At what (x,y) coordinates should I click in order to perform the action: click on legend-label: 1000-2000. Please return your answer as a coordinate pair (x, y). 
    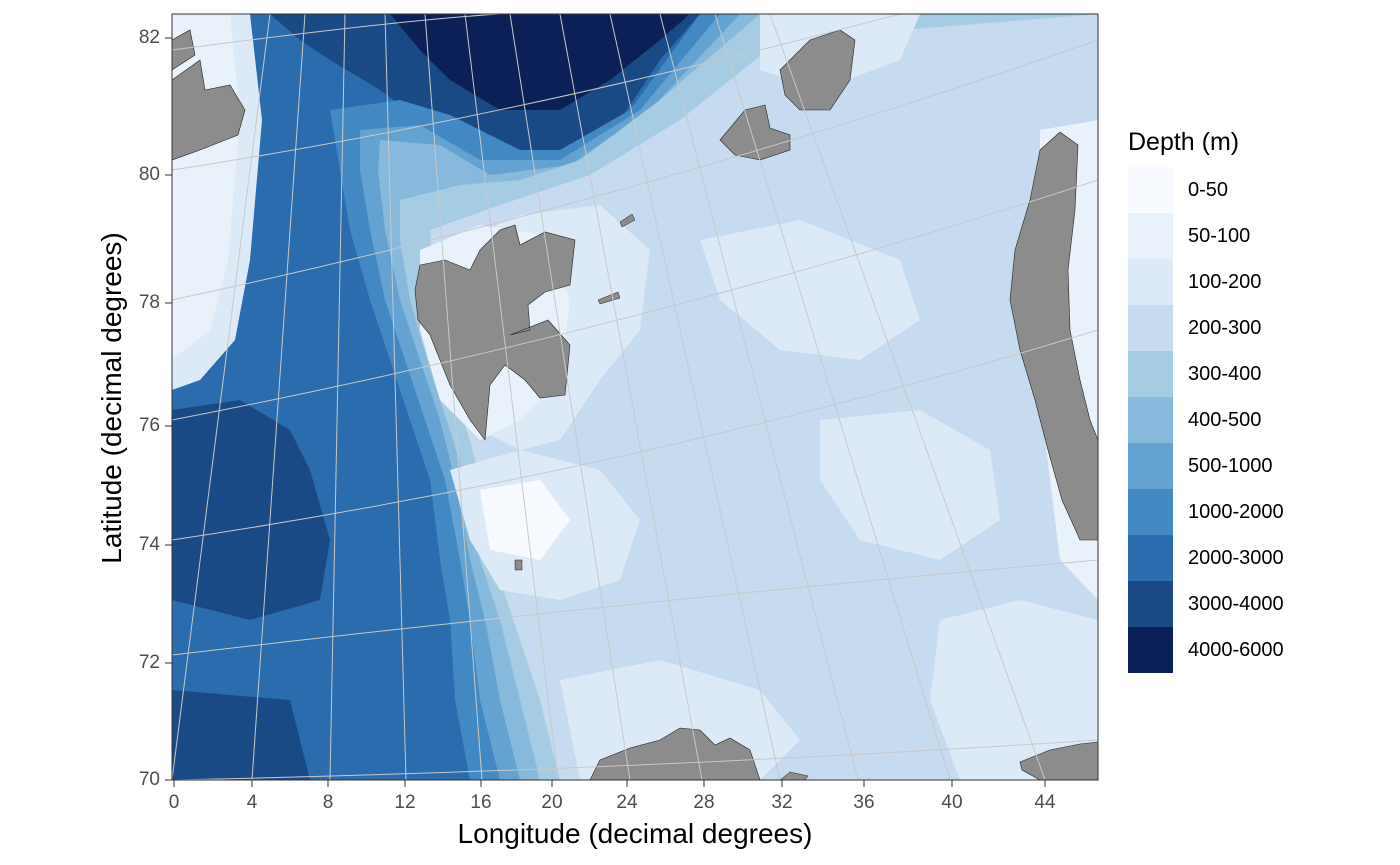
    Looking at the image, I should click on (1236, 511).